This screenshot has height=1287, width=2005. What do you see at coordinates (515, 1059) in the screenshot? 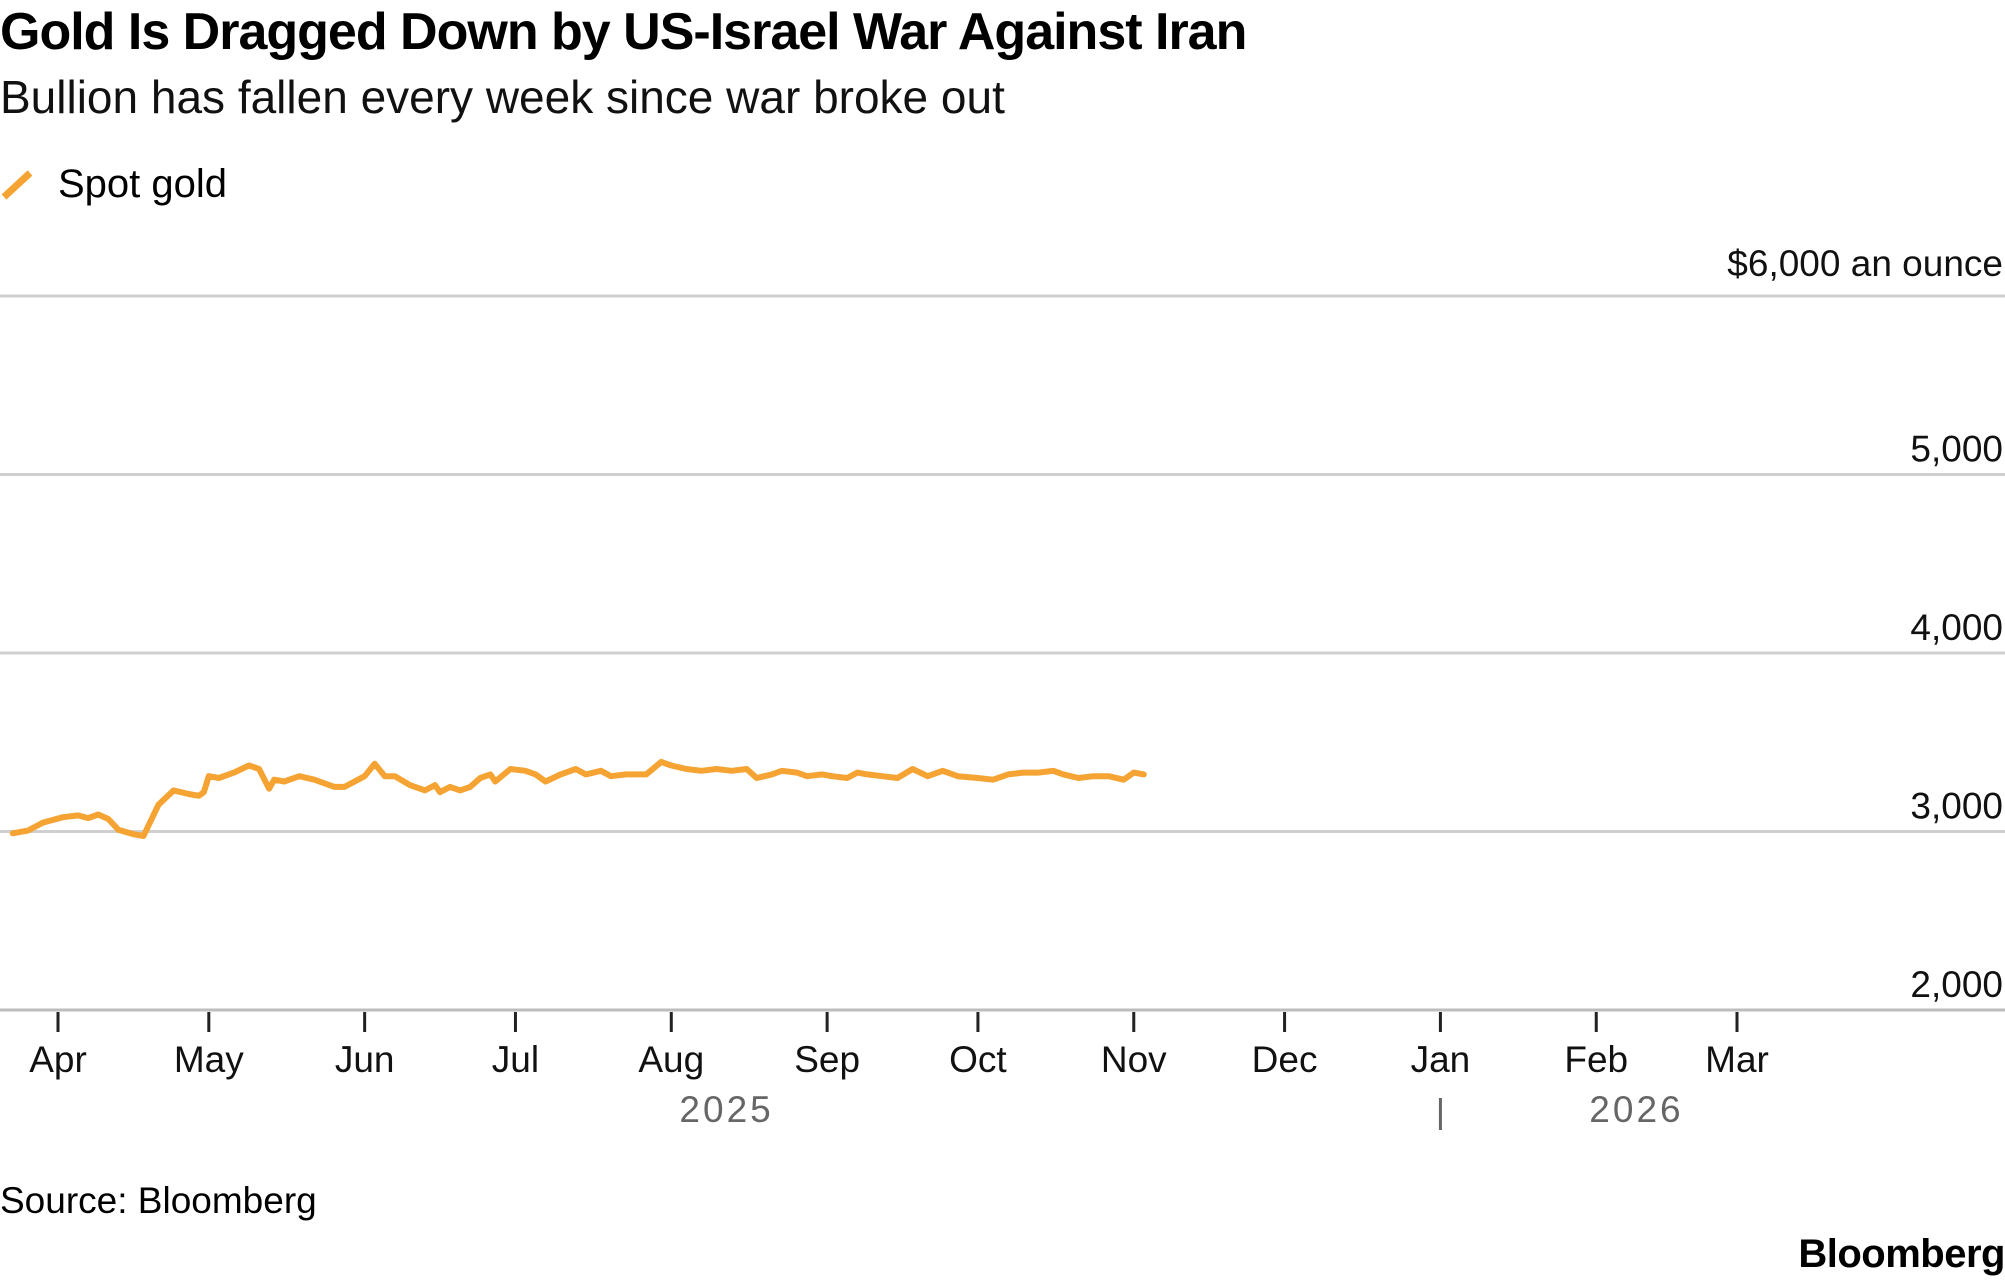
I see `x-tick-label: Jul` at bounding box center [515, 1059].